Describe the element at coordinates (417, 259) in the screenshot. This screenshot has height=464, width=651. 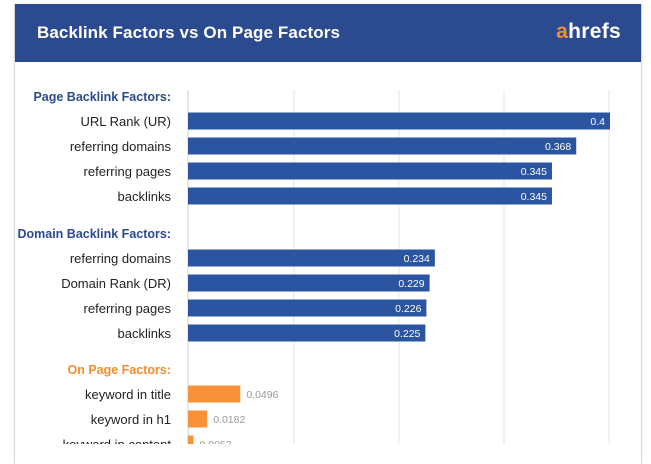
I see `value-label: 0.234` at that location.